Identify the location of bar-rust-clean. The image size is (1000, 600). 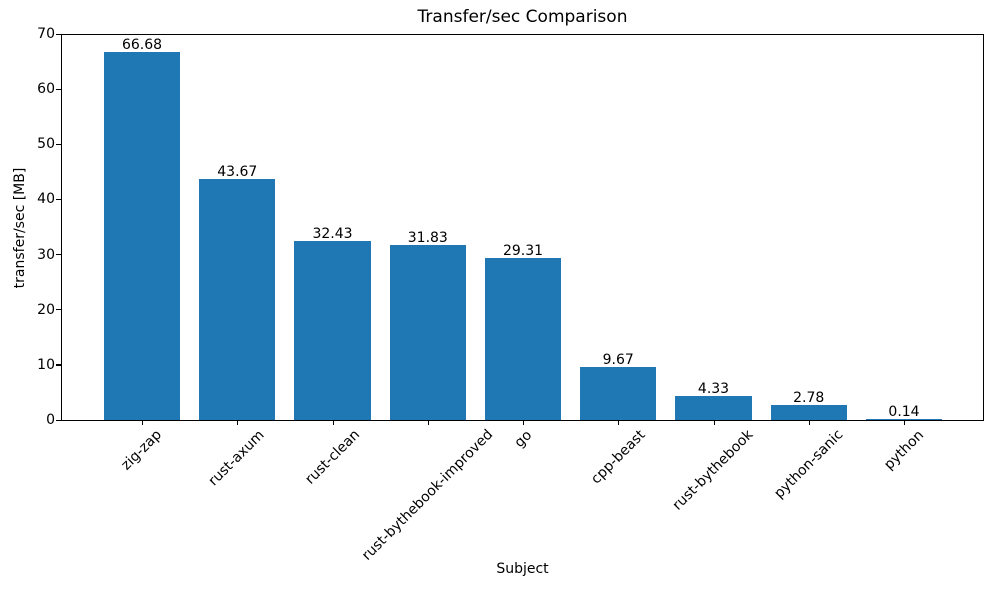
(332, 330).